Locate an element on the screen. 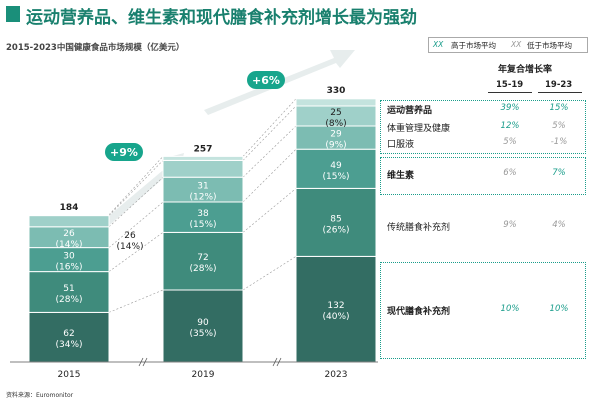  x-tick-label: 2023 is located at coordinates (336, 375).